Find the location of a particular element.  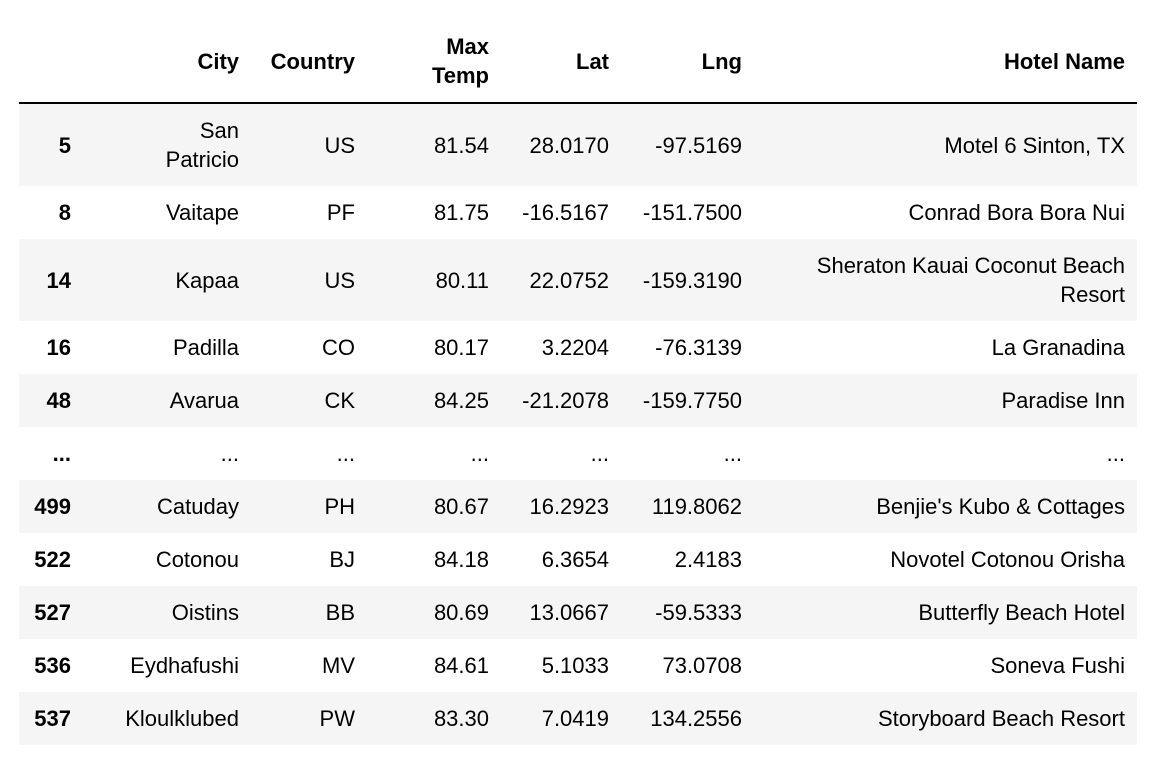

cell-max-temp: 80.11 is located at coordinates (462, 280).